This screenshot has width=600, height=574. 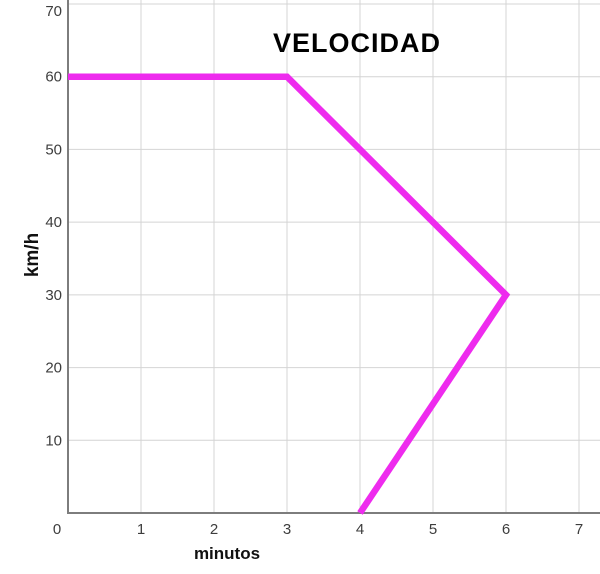 What do you see at coordinates (287, 529) in the screenshot?
I see `x-tick-label-3: 3` at bounding box center [287, 529].